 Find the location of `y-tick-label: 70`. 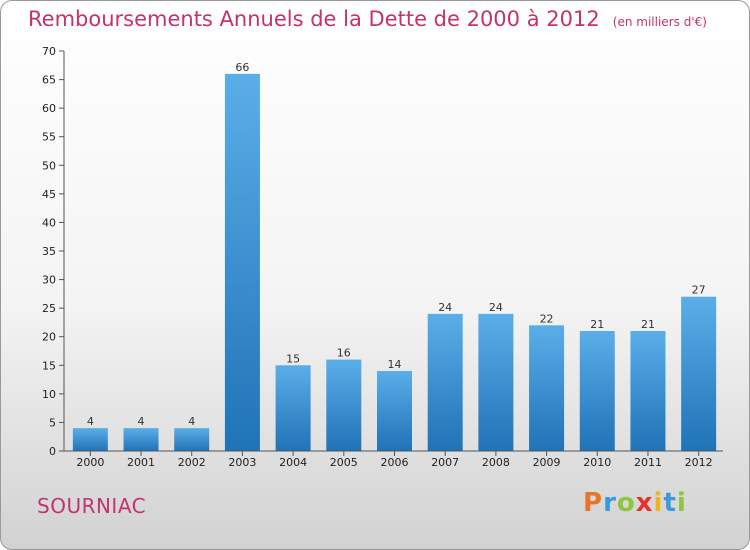

y-tick-label: 70 is located at coordinates (49, 51).